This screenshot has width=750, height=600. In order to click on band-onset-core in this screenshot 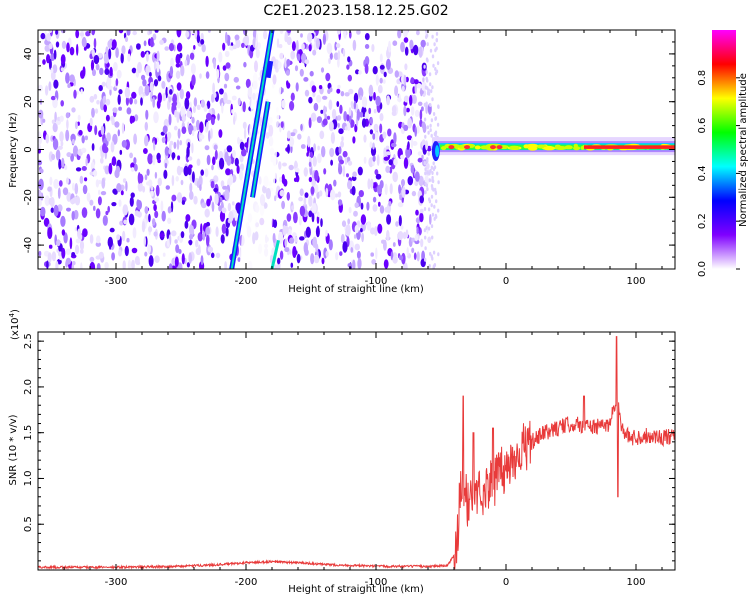, I will do `click(437, 151)`.